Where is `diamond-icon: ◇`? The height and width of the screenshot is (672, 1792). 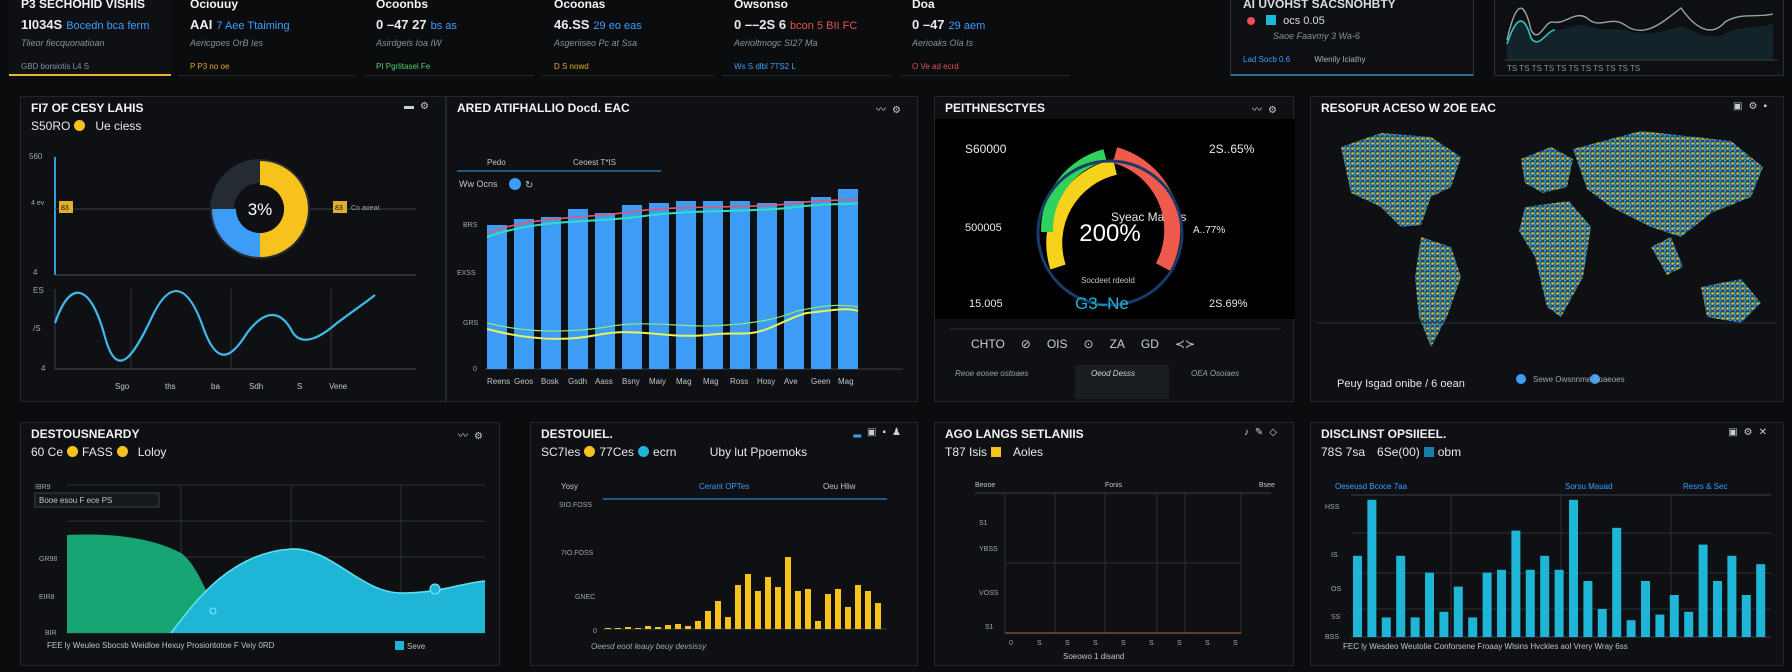
diamond-icon: ◇ is located at coordinates (1276, 432).